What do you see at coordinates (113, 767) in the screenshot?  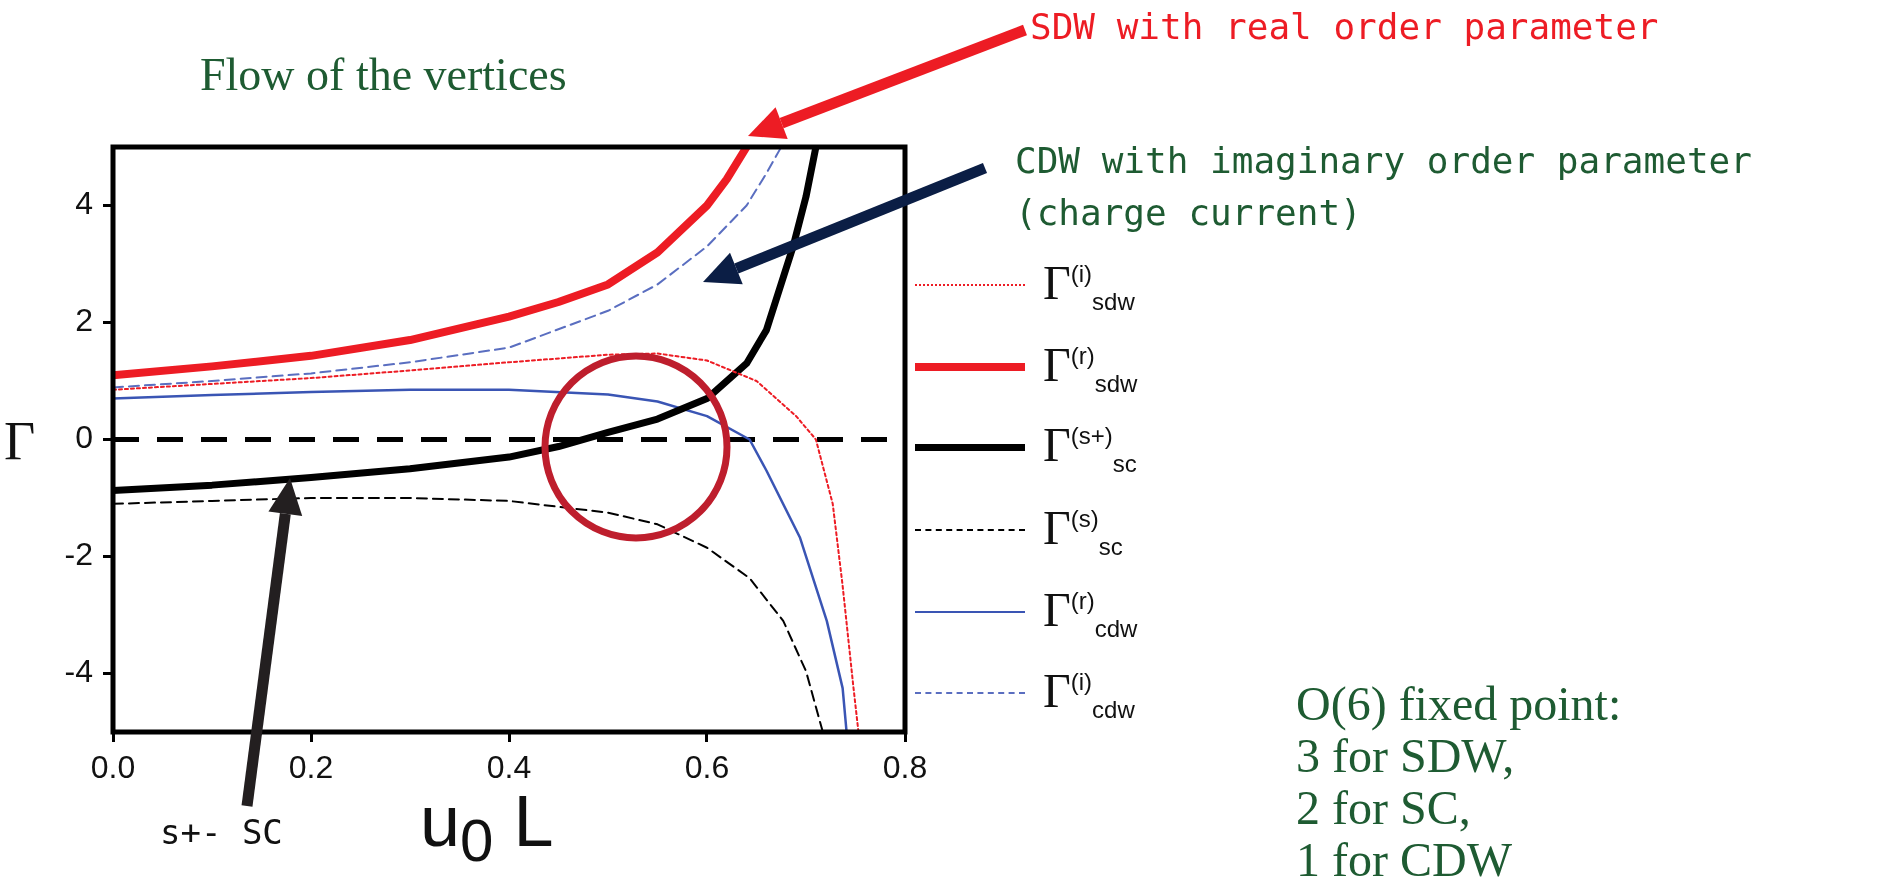 I see `x-tick-label: 0.0` at bounding box center [113, 767].